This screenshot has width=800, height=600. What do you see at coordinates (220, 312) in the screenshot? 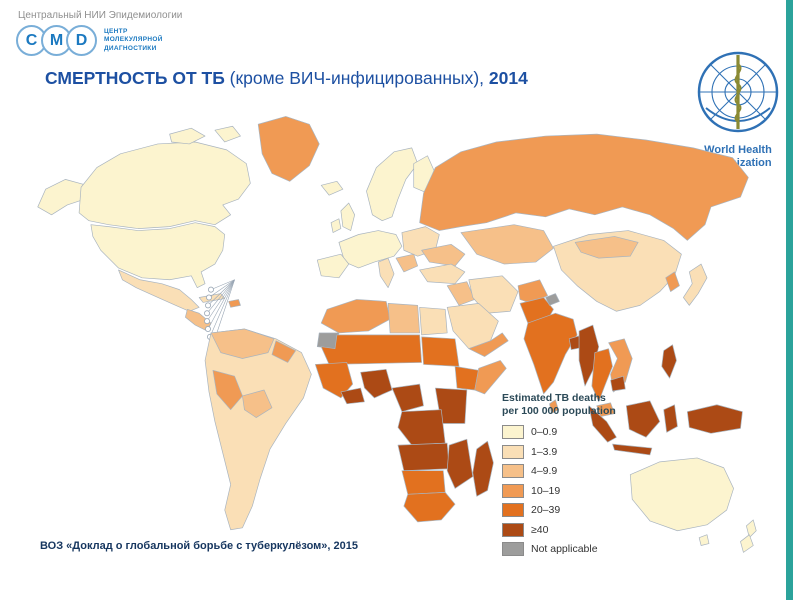
I see `caribbean-callout-lines` at bounding box center [220, 312].